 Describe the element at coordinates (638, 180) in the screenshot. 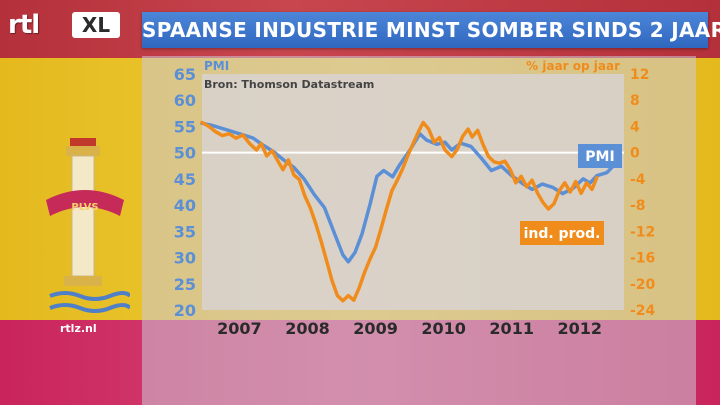

I see `right-tick-label: -4` at that location.